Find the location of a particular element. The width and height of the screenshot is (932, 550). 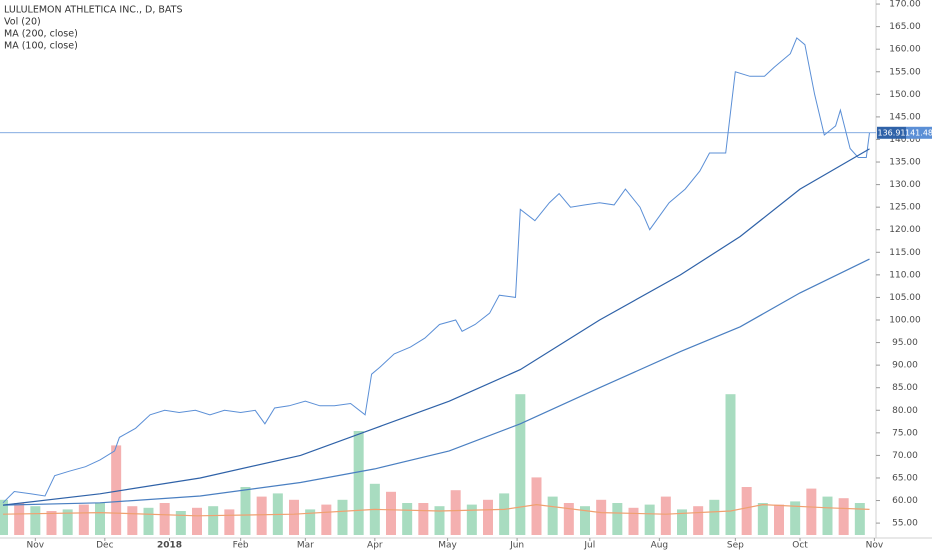

price-label-box is located at coordinates (919, 132).